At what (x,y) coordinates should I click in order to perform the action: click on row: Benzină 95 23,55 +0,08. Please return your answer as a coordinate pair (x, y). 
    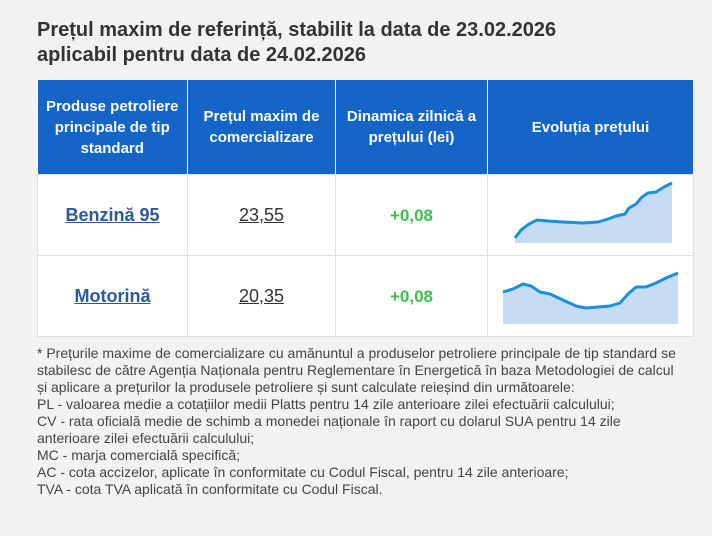
    Looking at the image, I should click on (365, 215).